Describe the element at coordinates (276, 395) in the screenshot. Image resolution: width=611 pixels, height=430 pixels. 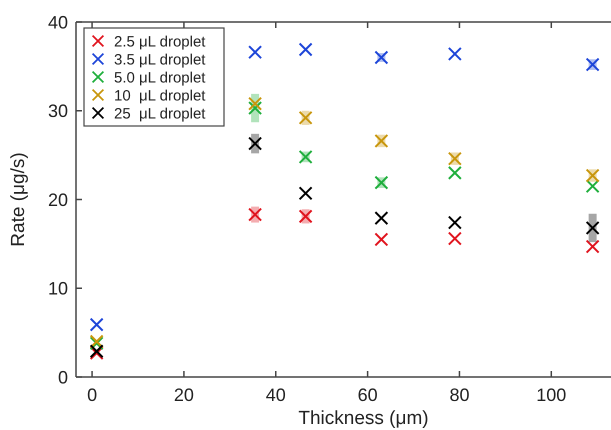
I see `x-tick-label: 40` at that location.